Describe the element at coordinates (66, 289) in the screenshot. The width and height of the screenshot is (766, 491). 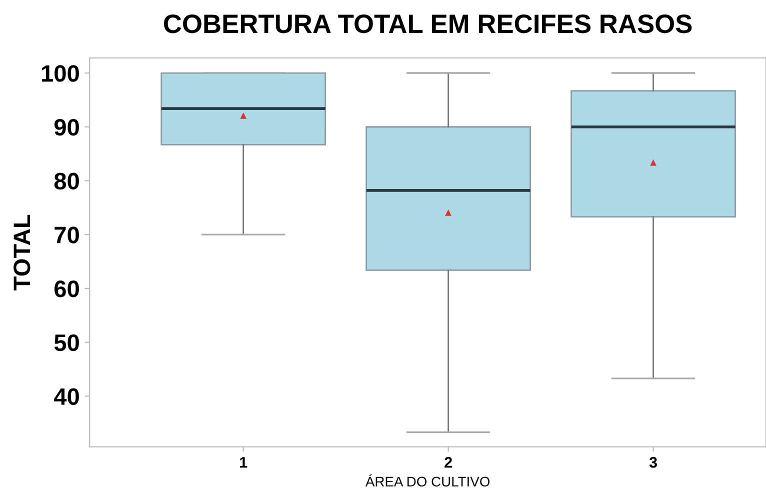
I see `y-tick-label: 60` at that location.